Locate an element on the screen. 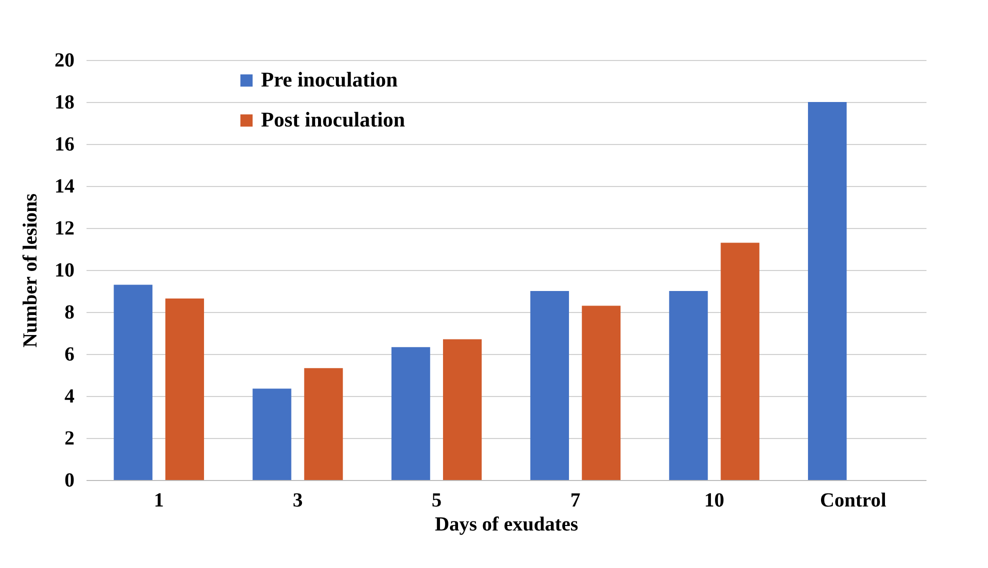  y-tick-label: 16 is located at coordinates (64, 145).